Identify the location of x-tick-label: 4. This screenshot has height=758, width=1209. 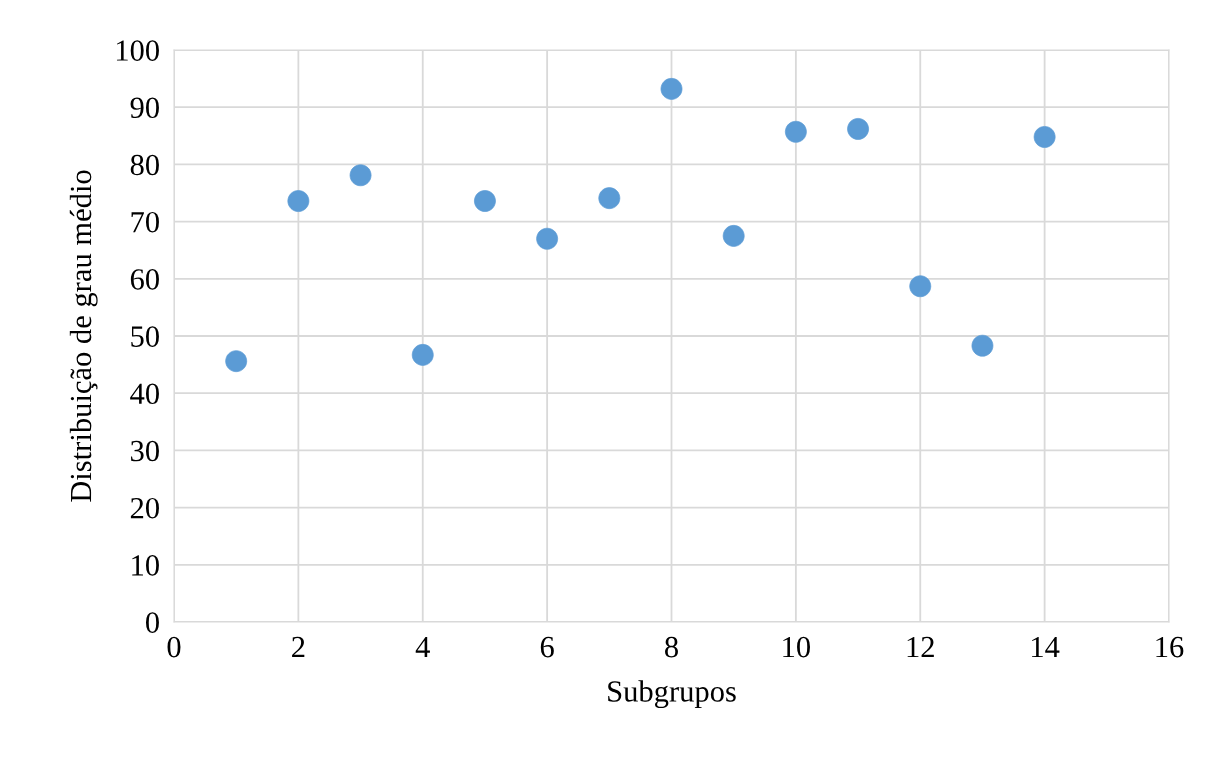
(422, 647).